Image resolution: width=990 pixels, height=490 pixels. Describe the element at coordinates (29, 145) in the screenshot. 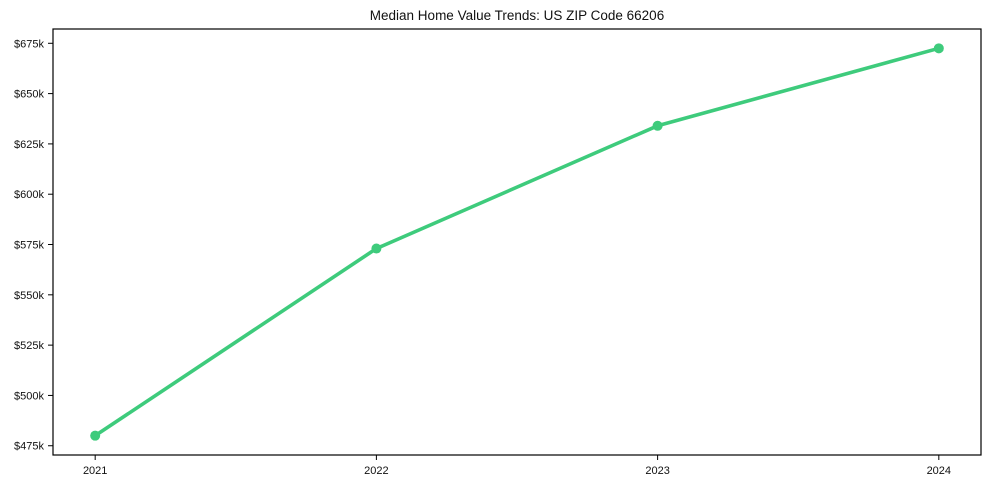

I see `y-tick-label: $625k` at that location.